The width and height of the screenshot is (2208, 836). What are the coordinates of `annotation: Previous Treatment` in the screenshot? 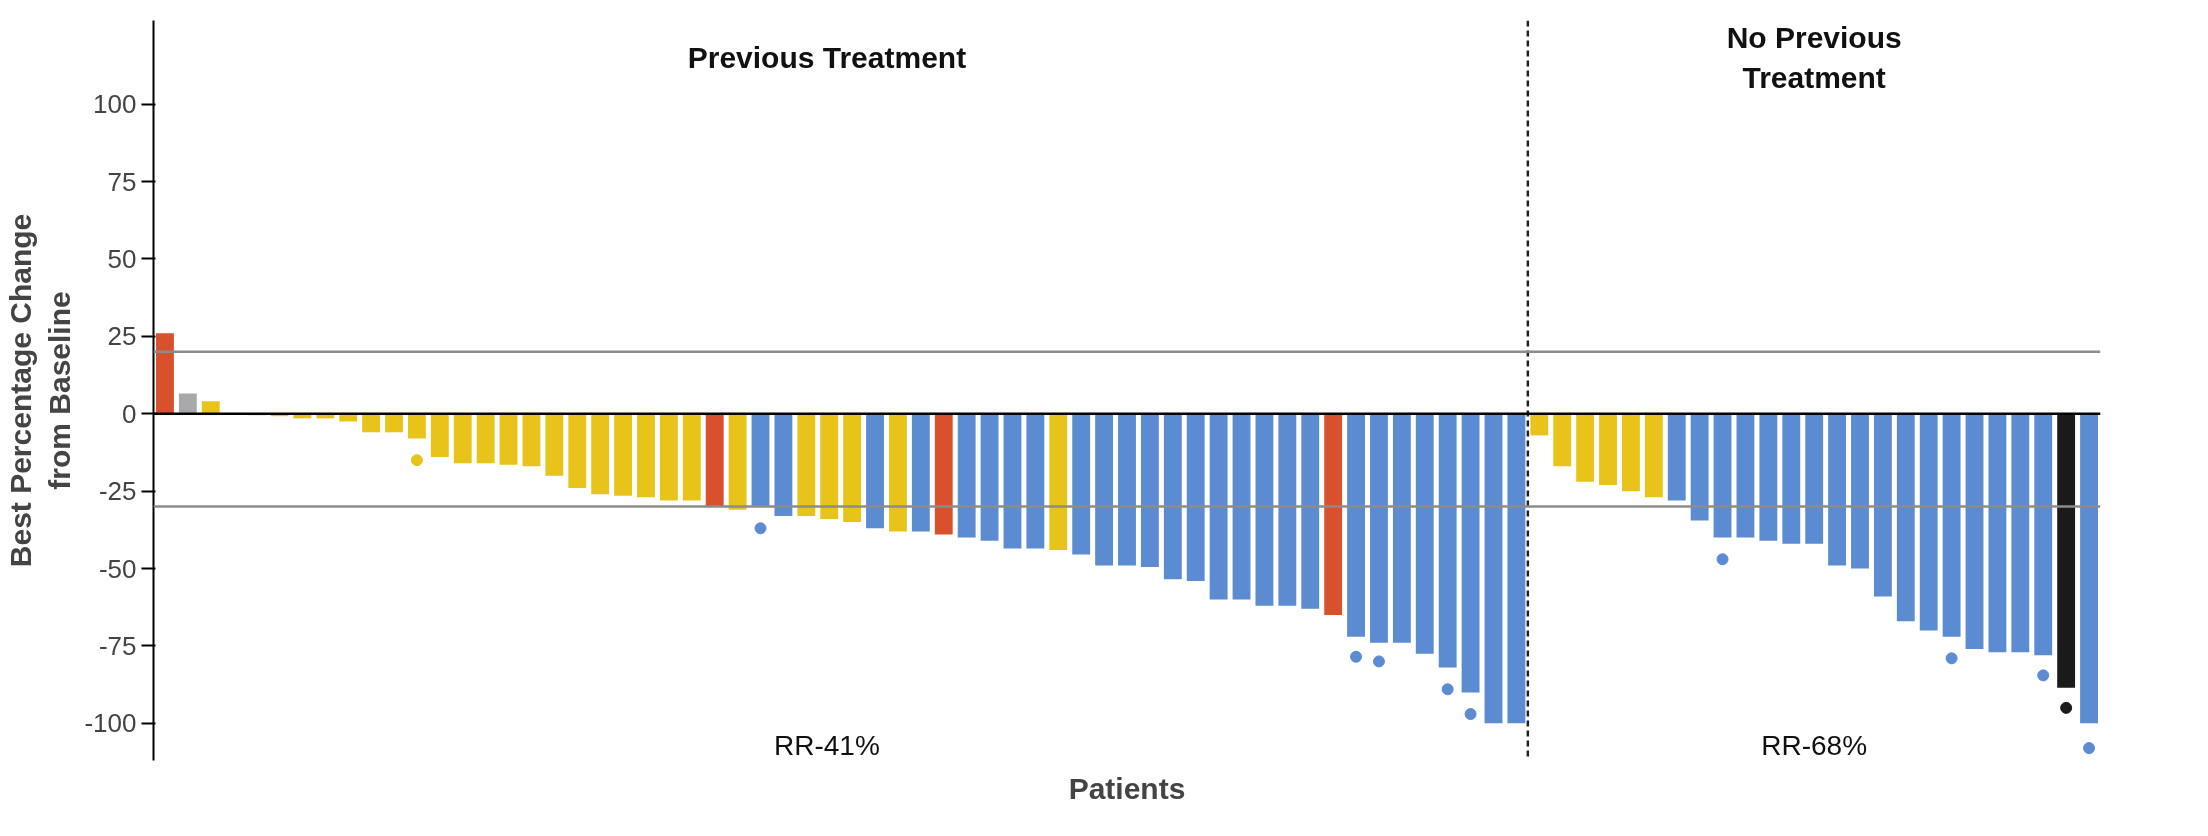 It's located at (827, 58).